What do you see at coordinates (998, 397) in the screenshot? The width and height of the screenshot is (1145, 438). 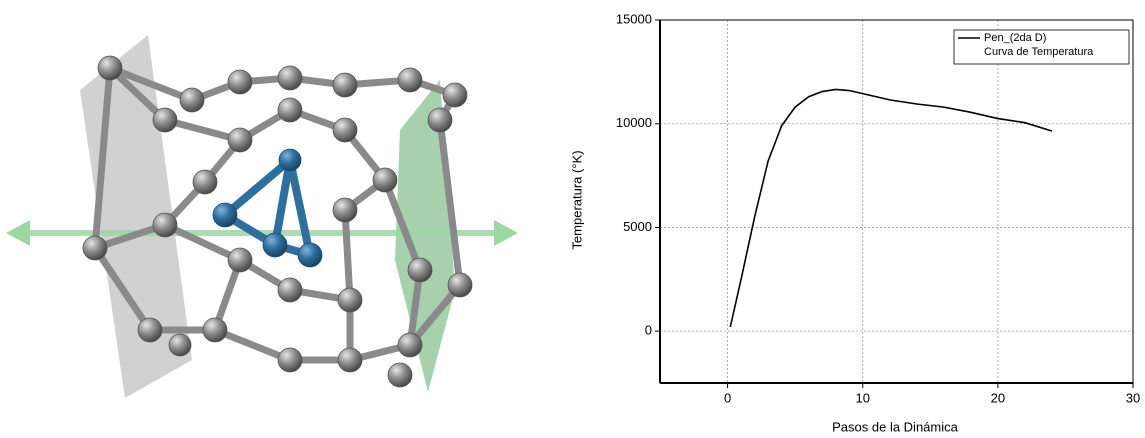 I see `x-tick-label: 20` at bounding box center [998, 397].